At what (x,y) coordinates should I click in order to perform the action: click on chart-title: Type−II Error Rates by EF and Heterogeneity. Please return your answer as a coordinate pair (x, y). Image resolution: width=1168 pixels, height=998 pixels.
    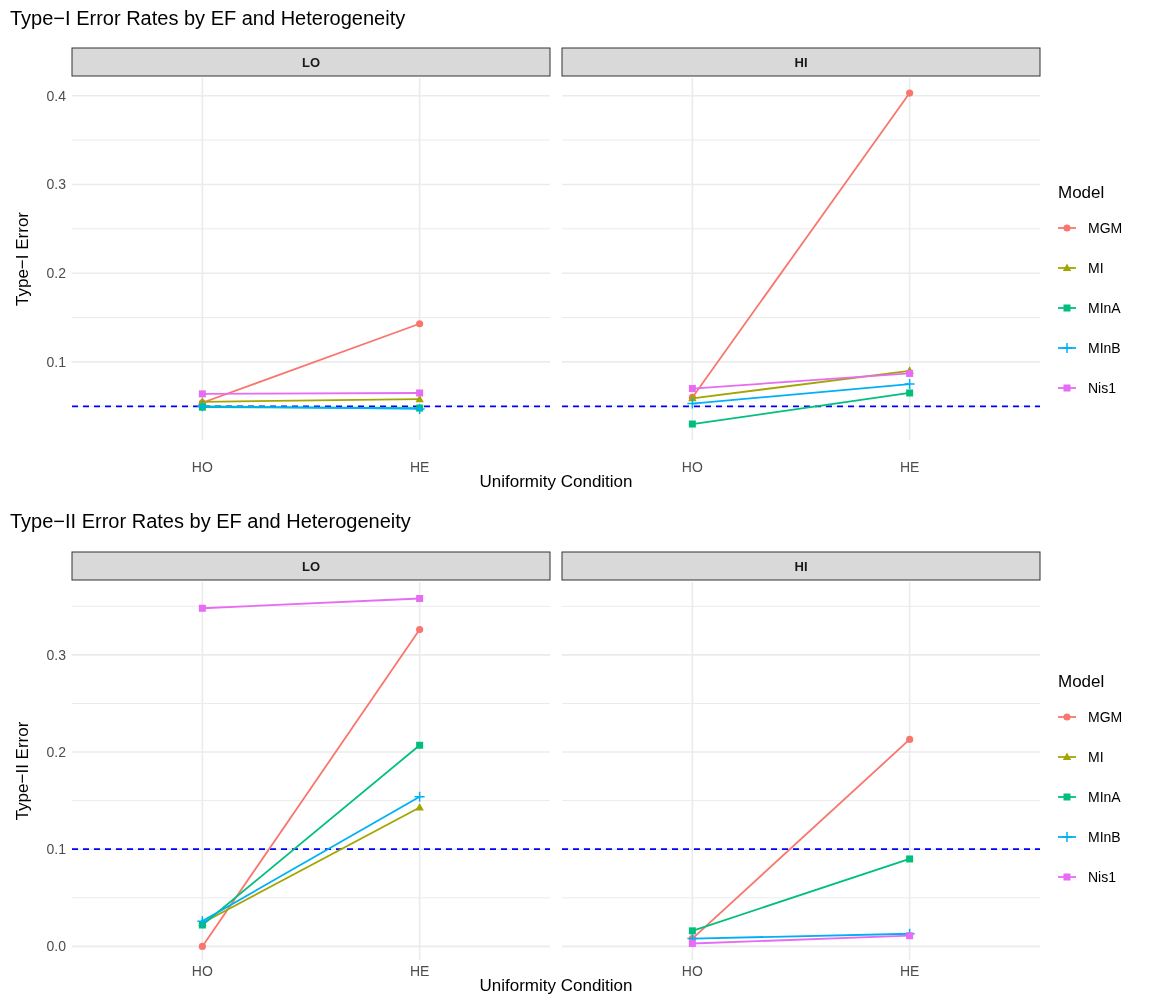
    Looking at the image, I should click on (210, 521).